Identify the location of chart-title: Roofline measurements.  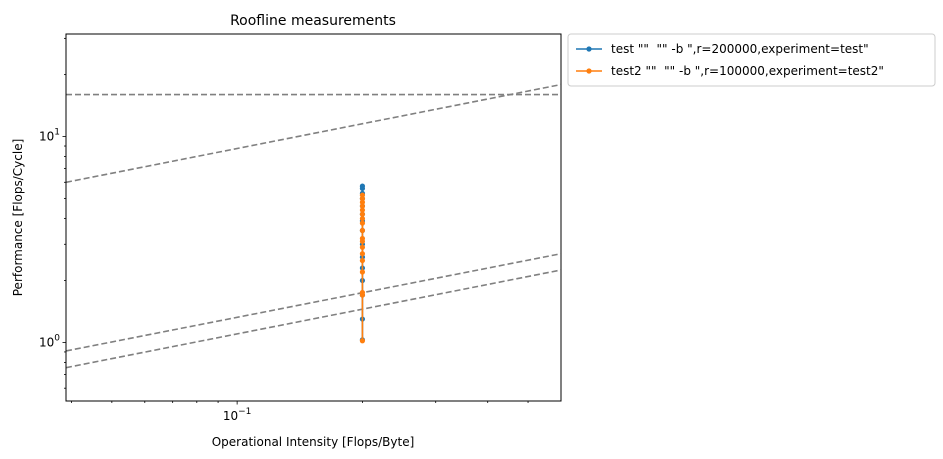
(313, 21).